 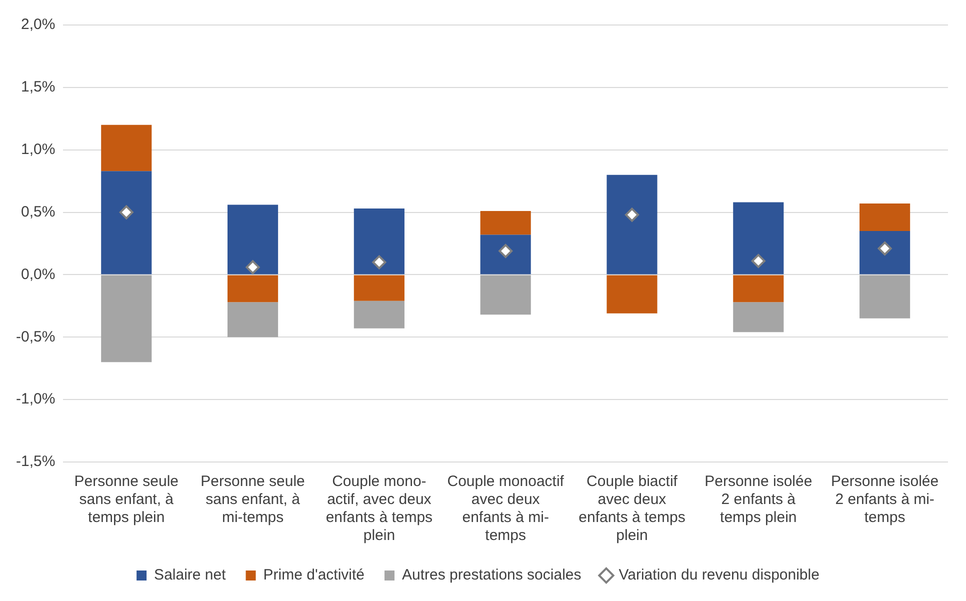 I want to click on y-tick-label: -1,5%, so click(x=36, y=461).